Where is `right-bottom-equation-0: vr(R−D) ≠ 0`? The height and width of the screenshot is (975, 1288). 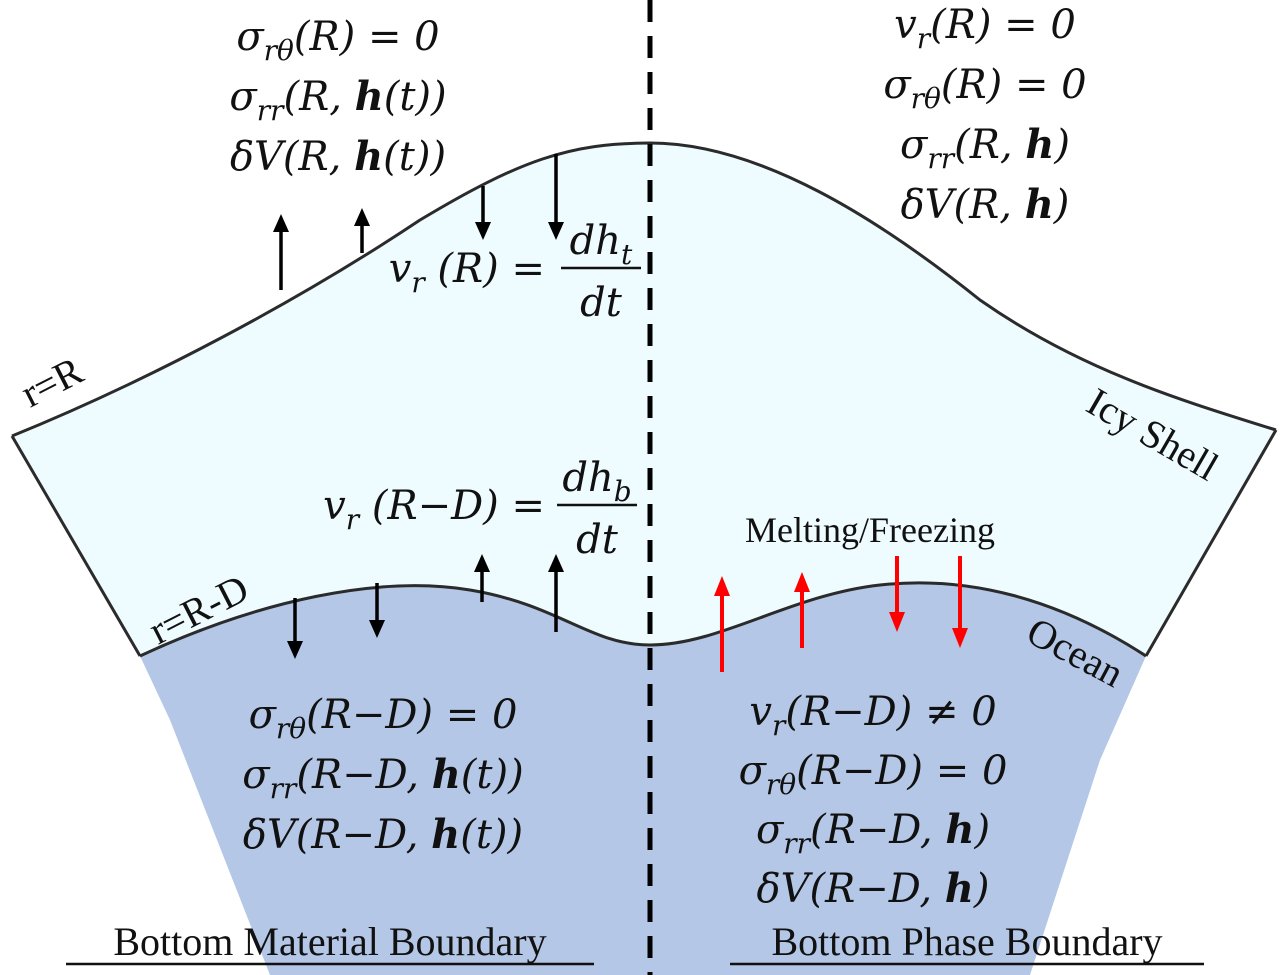
right-bottom-equation-0: vr(R−D) ≠ 0 is located at coordinates (872, 715).